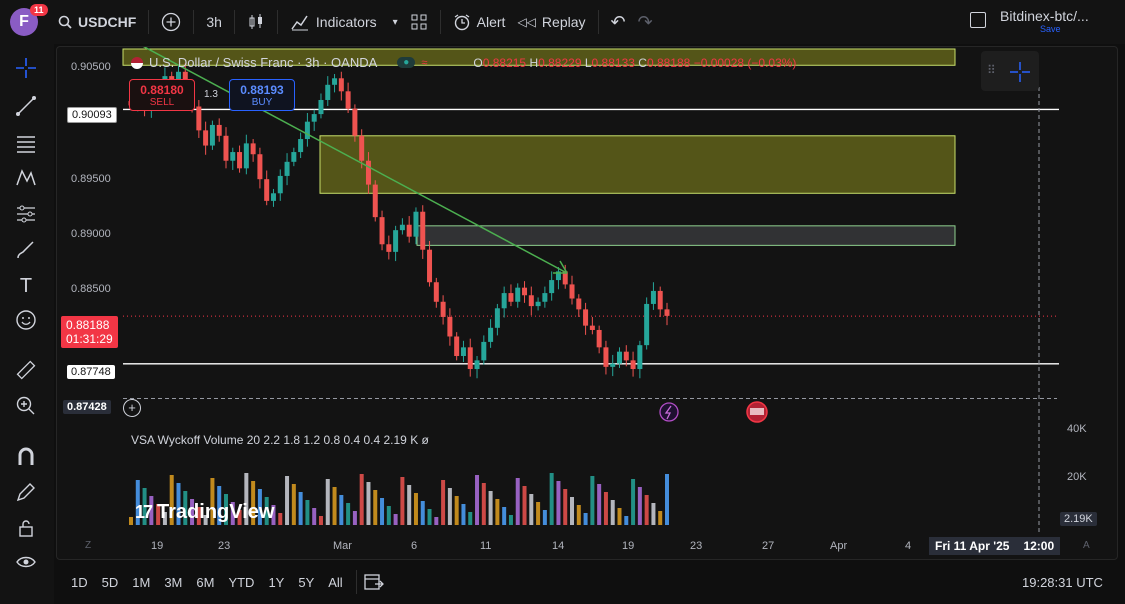 The image size is (1125, 604). What do you see at coordinates (214, 22) in the screenshot?
I see `interval-button: 3h` at bounding box center [214, 22].